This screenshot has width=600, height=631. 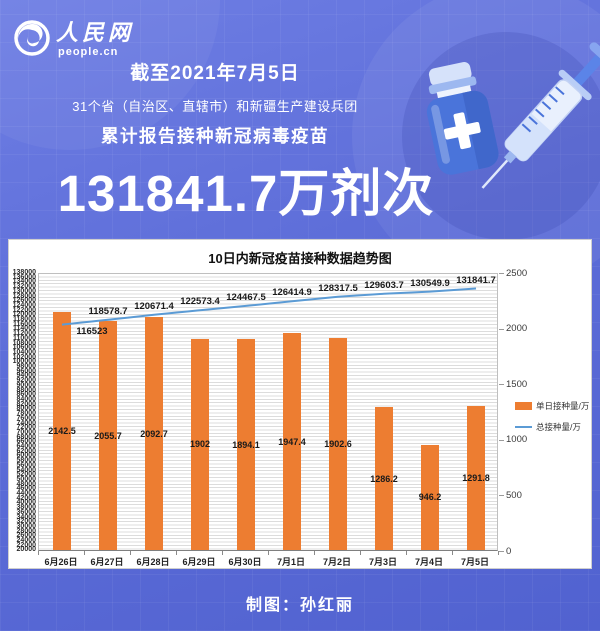 I want to click on daily-doses-bar-value: 1286.2, so click(x=384, y=478).